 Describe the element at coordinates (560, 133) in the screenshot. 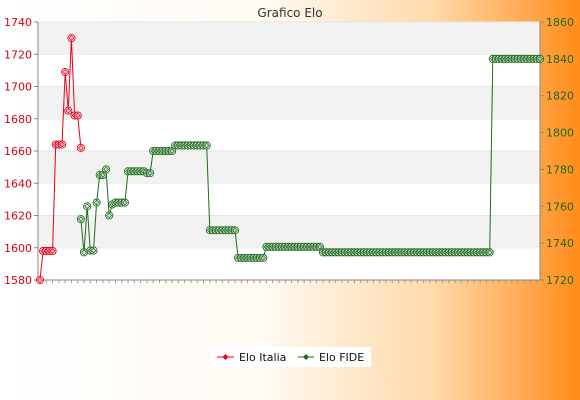

I see `right-tick-label: 1800` at that location.